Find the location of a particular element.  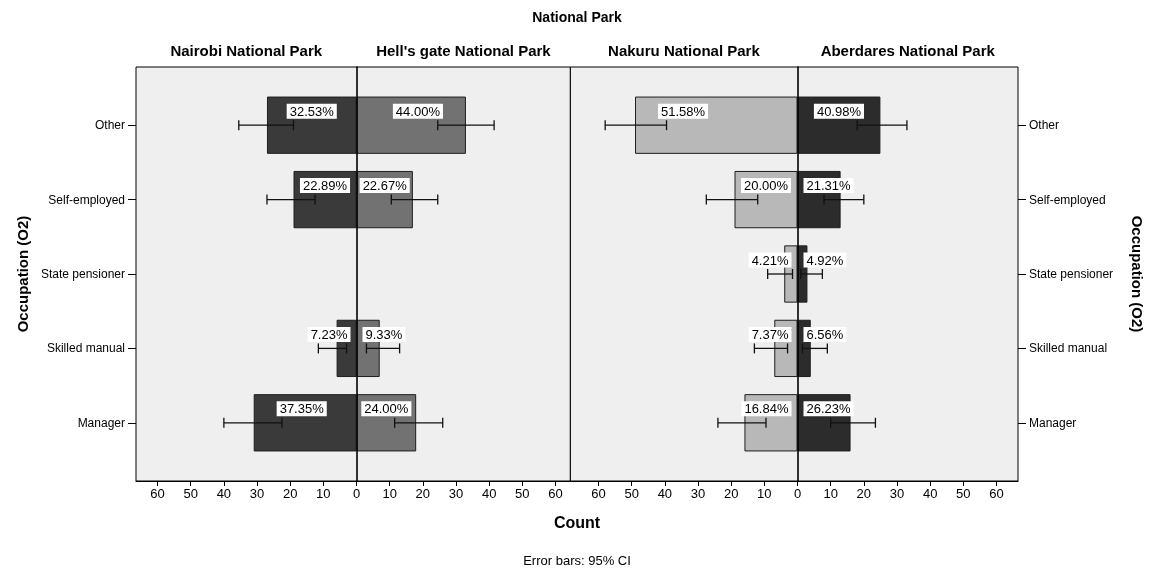

text: Nairobi National Park is located at coordinates (246, 50).